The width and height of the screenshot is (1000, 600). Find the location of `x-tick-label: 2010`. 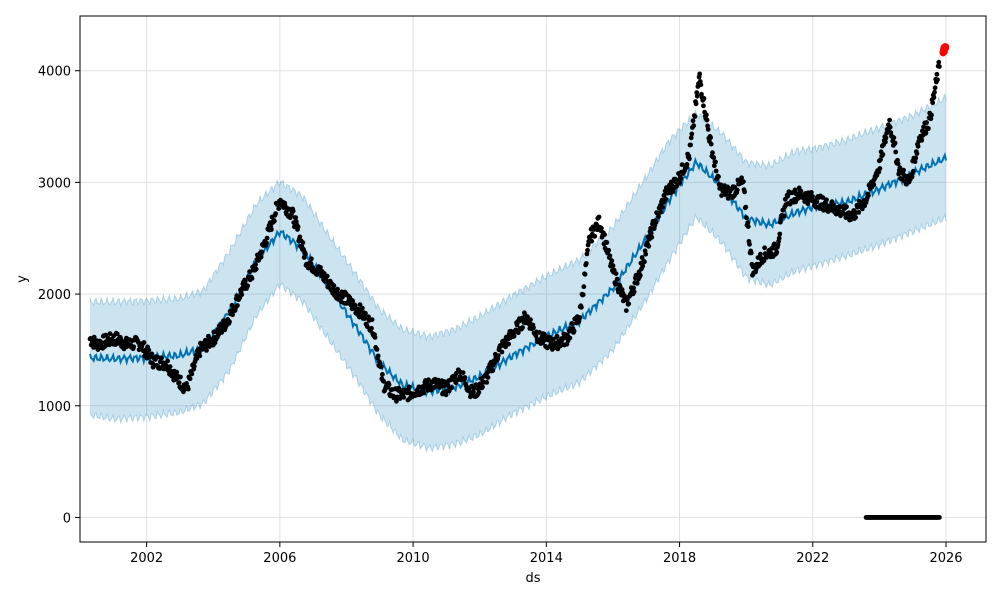

x-tick-label: 2010 is located at coordinates (413, 558).